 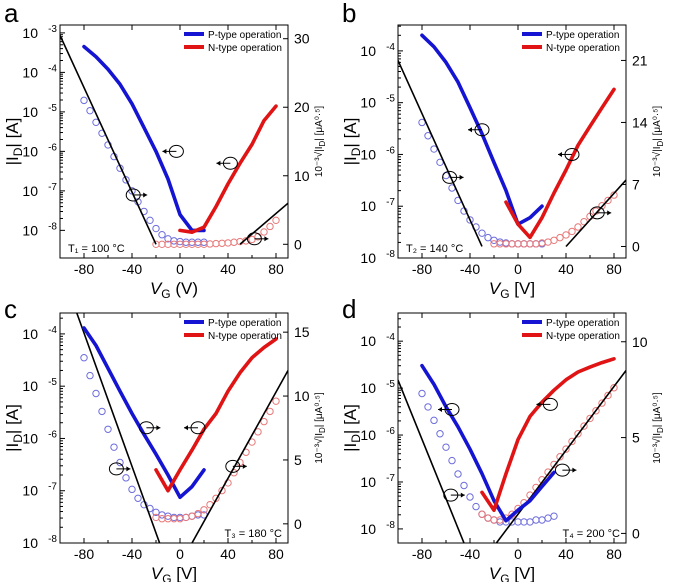 I want to click on y2-tick-label: 7, so click(x=636, y=184).